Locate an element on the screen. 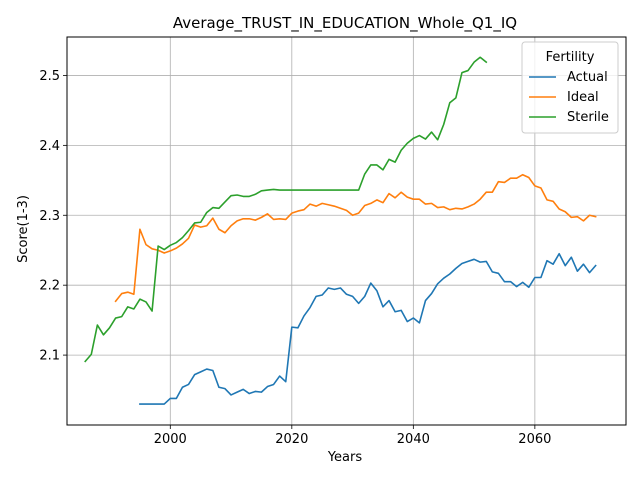 This screenshot has width=640, height=480. legend-label-actual: Actual is located at coordinates (587, 77).